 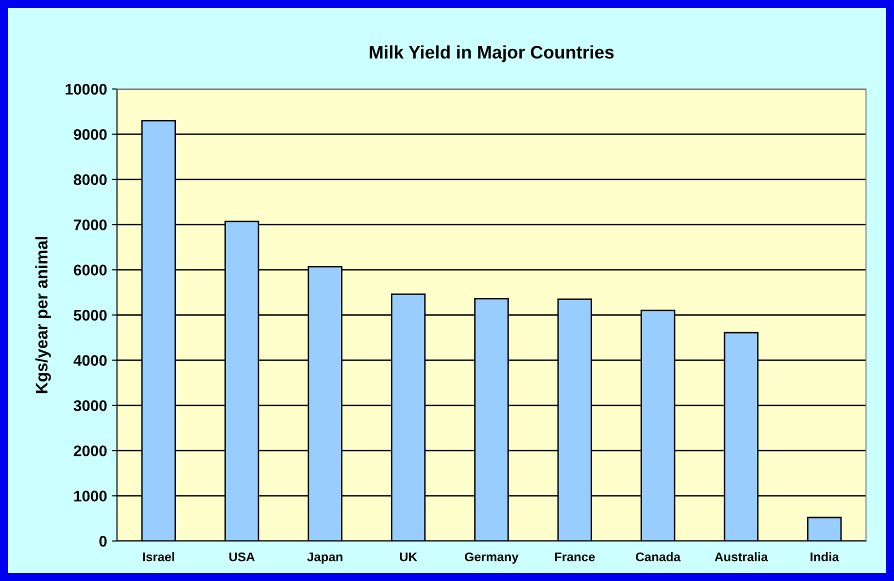 I want to click on y-tick-label: 5000, so click(x=90, y=315).